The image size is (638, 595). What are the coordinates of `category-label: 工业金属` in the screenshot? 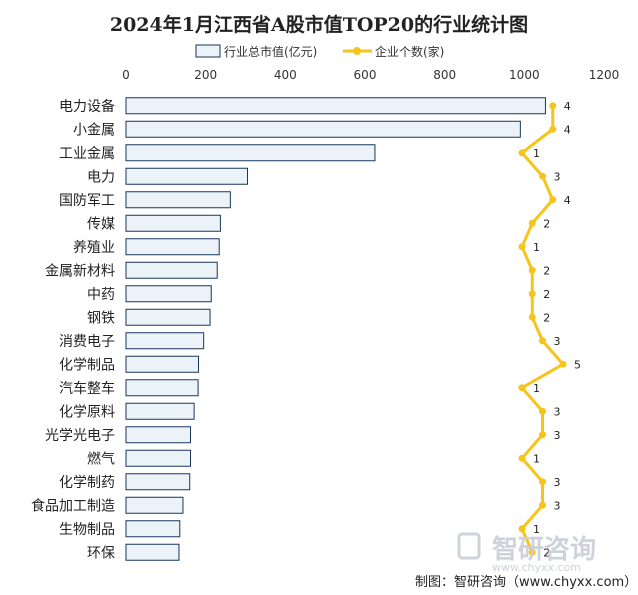 It's located at (87, 154).